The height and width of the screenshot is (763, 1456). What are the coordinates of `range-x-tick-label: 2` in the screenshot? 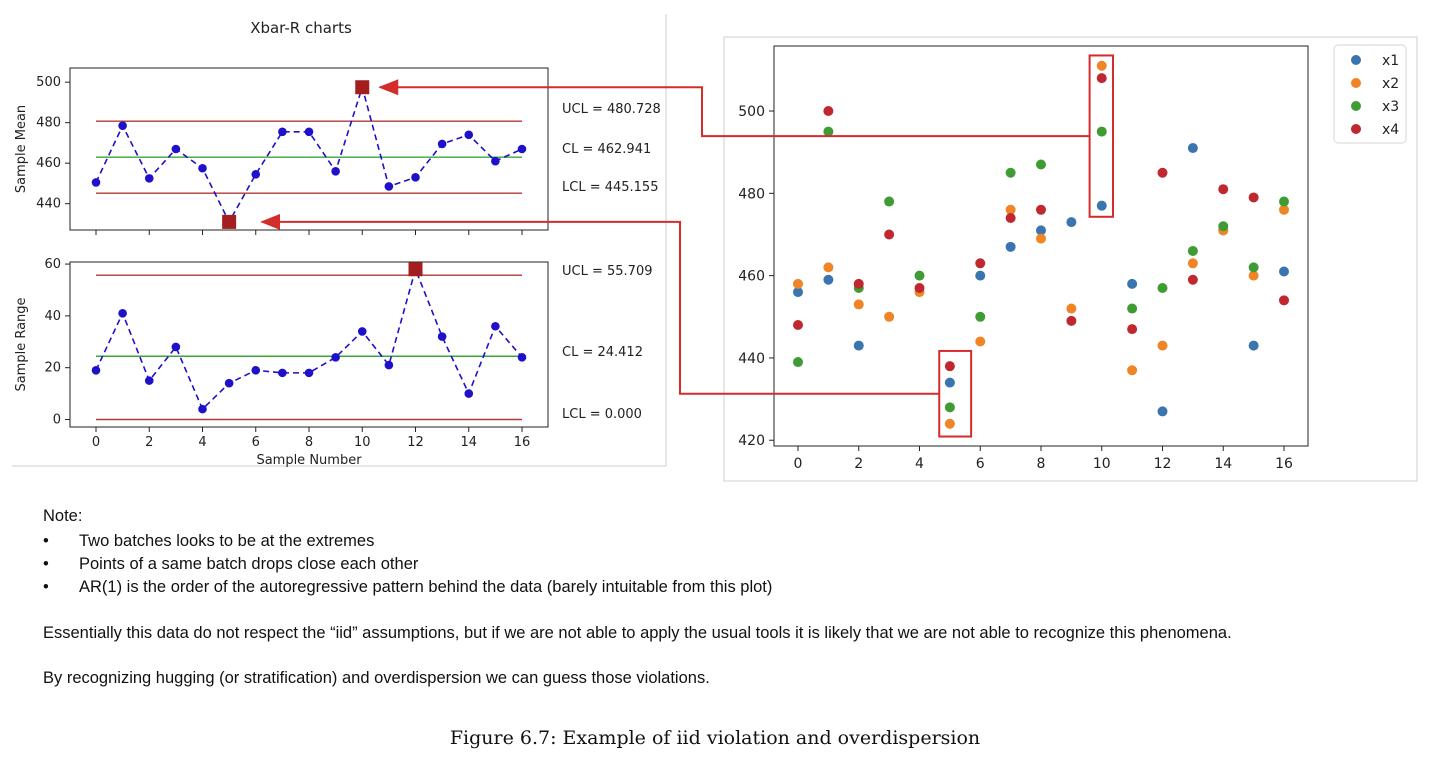 It's located at (149, 442).